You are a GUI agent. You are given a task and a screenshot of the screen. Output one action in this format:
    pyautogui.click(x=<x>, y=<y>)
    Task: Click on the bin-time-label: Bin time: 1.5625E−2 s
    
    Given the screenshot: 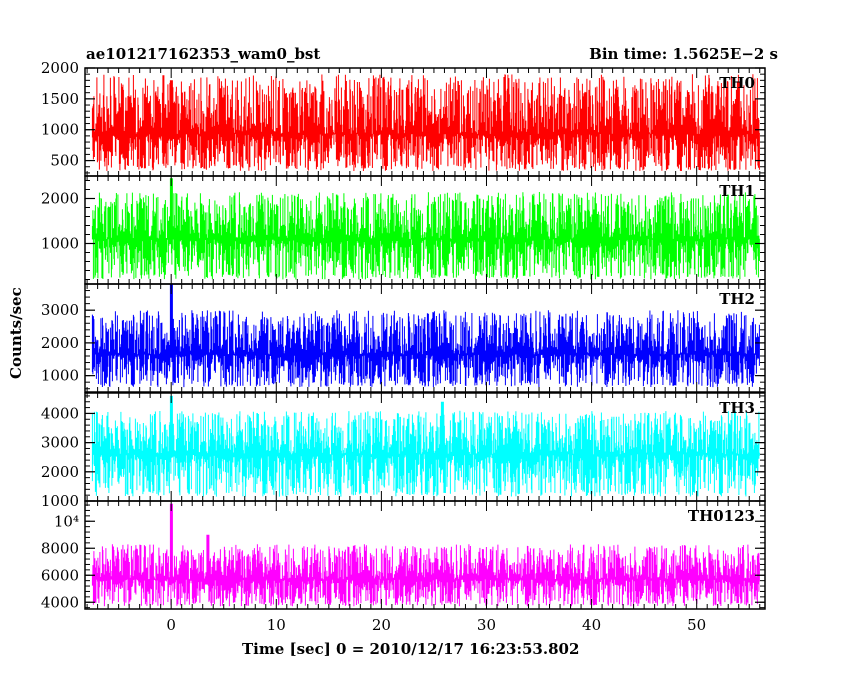 What is the action you would take?
    pyautogui.click(x=683, y=54)
    